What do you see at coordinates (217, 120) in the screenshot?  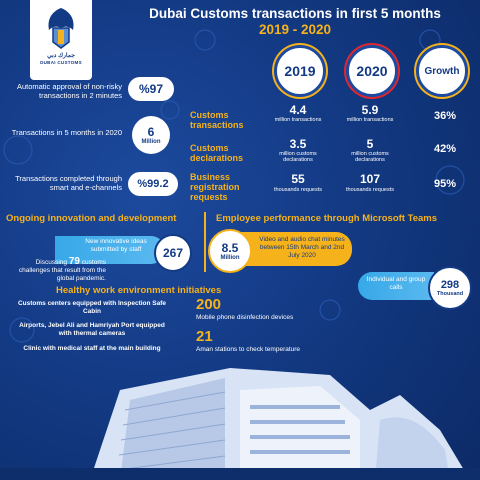 I see `row-1-label: Customs transactions` at bounding box center [217, 120].